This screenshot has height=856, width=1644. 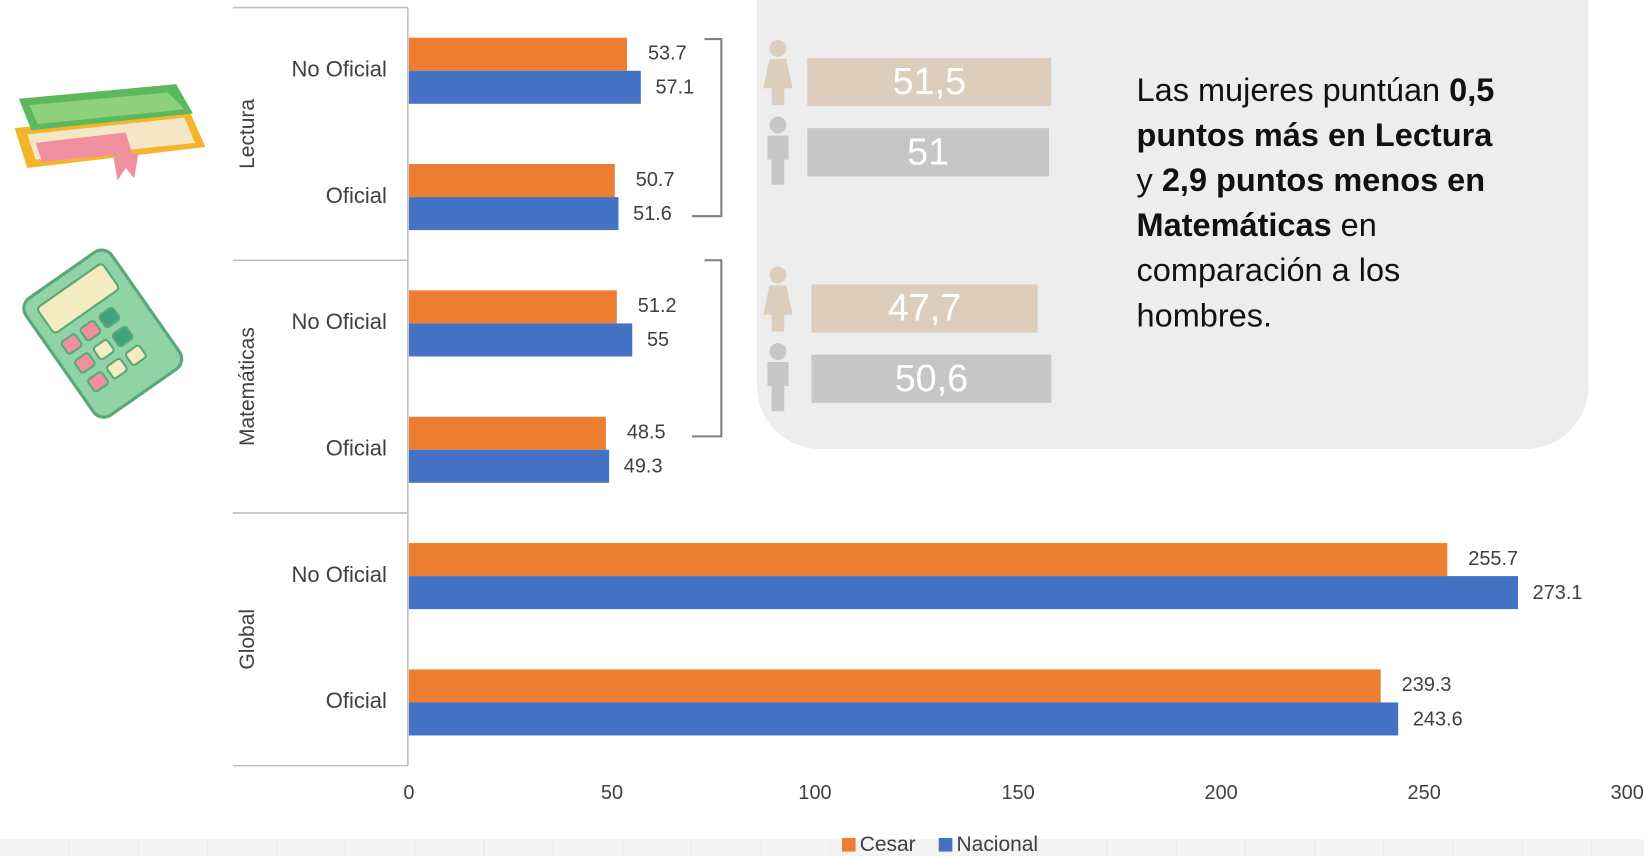 What do you see at coordinates (612, 793) in the screenshot?
I see `x-tick-label: 50` at bounding box center [612, 793].